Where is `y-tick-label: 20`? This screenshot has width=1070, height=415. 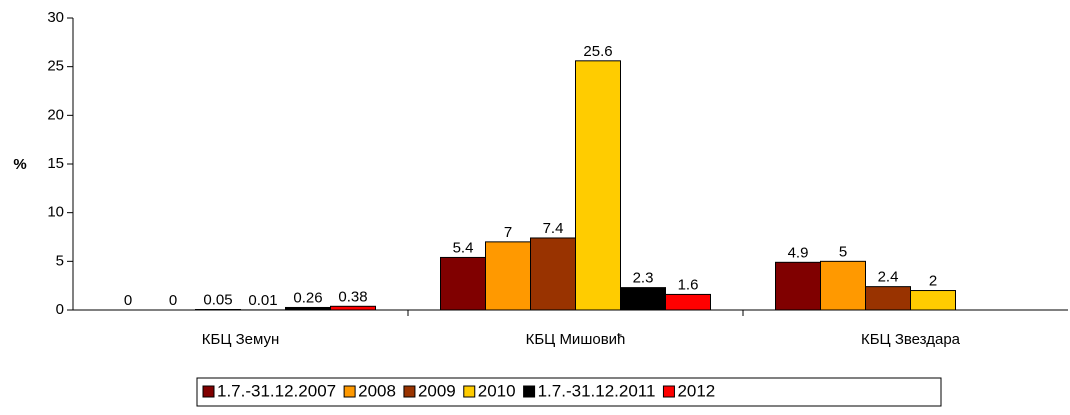 y-tick-label: 20 is located at coordinates (55, 114).